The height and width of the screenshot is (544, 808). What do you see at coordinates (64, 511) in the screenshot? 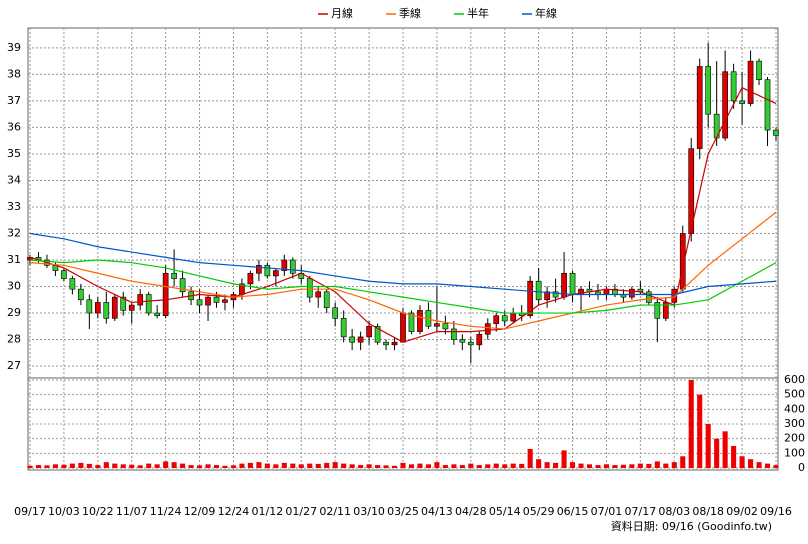
I see `x-tick-label: 10/03` at bounding box center [64, 511].